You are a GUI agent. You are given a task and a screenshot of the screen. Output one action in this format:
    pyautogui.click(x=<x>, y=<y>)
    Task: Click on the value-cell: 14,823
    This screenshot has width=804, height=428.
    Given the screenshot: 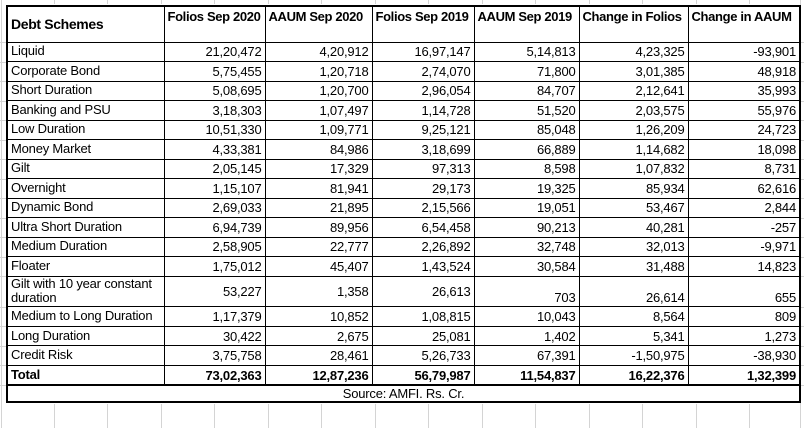 What is the action you would take?
    pyautogui.click(x=744, y=266)
    